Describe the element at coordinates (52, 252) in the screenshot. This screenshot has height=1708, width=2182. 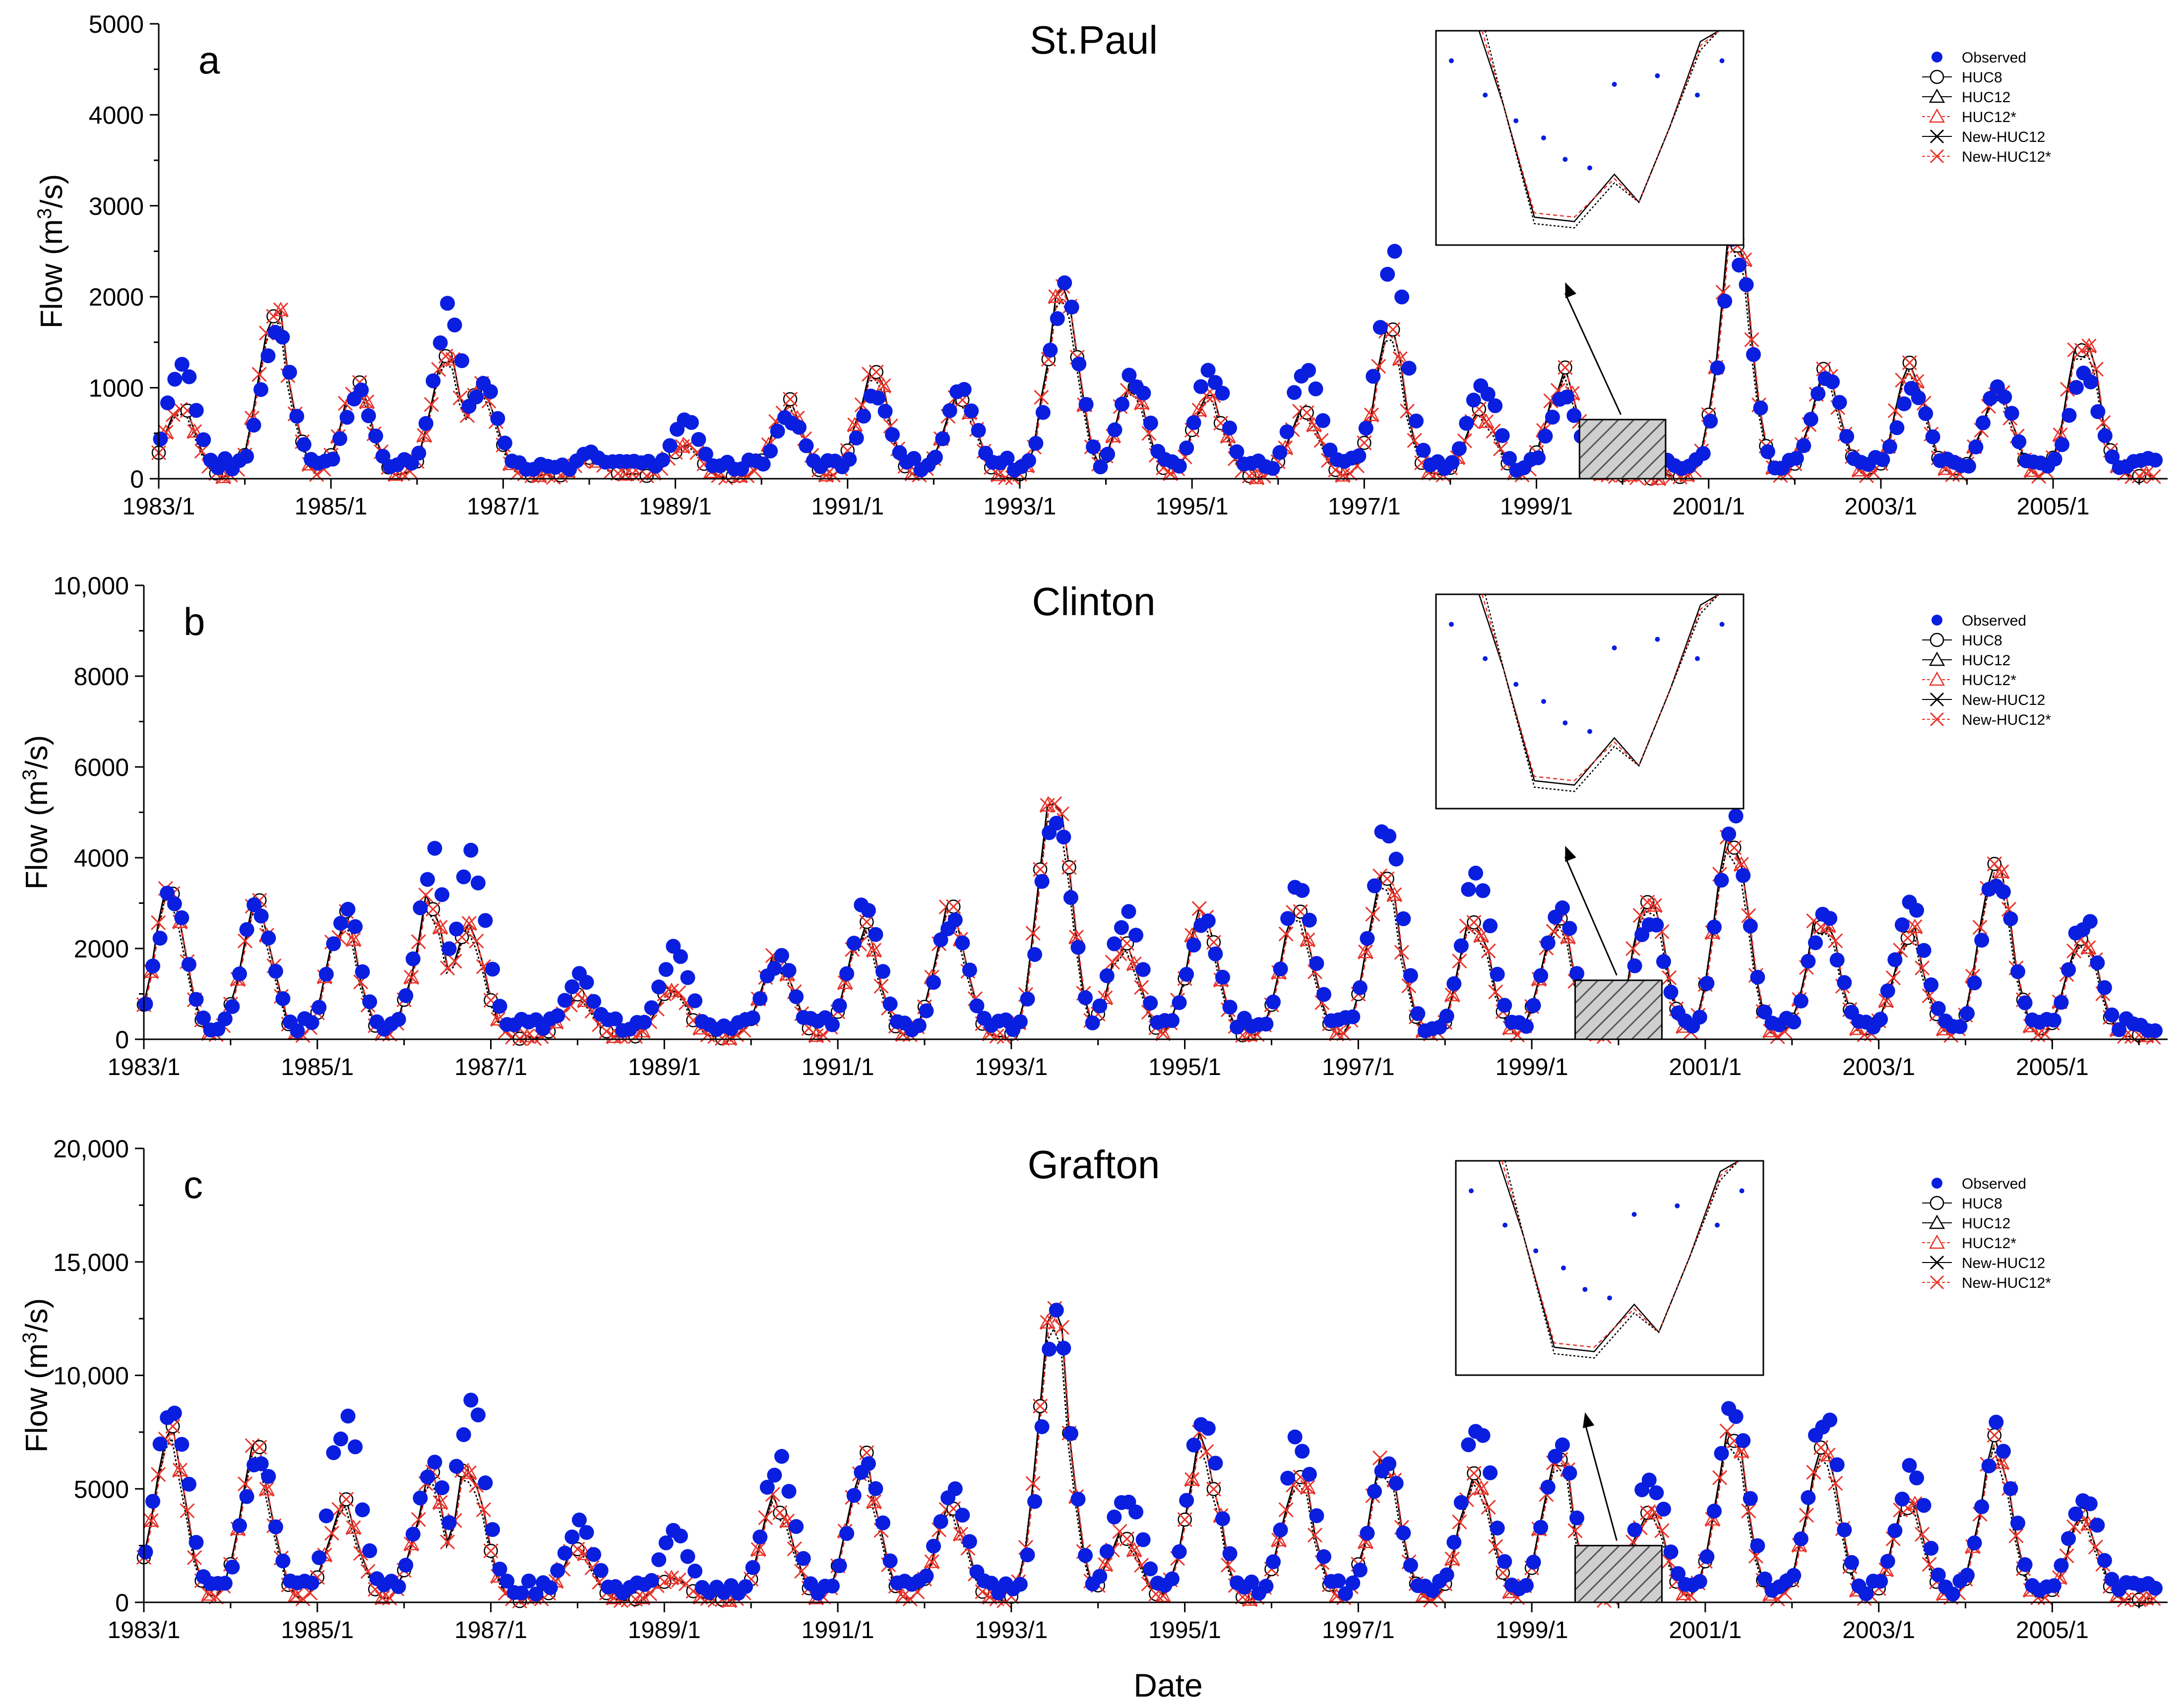
I see `y-axis-label: Flow (m3/s)` at that location.